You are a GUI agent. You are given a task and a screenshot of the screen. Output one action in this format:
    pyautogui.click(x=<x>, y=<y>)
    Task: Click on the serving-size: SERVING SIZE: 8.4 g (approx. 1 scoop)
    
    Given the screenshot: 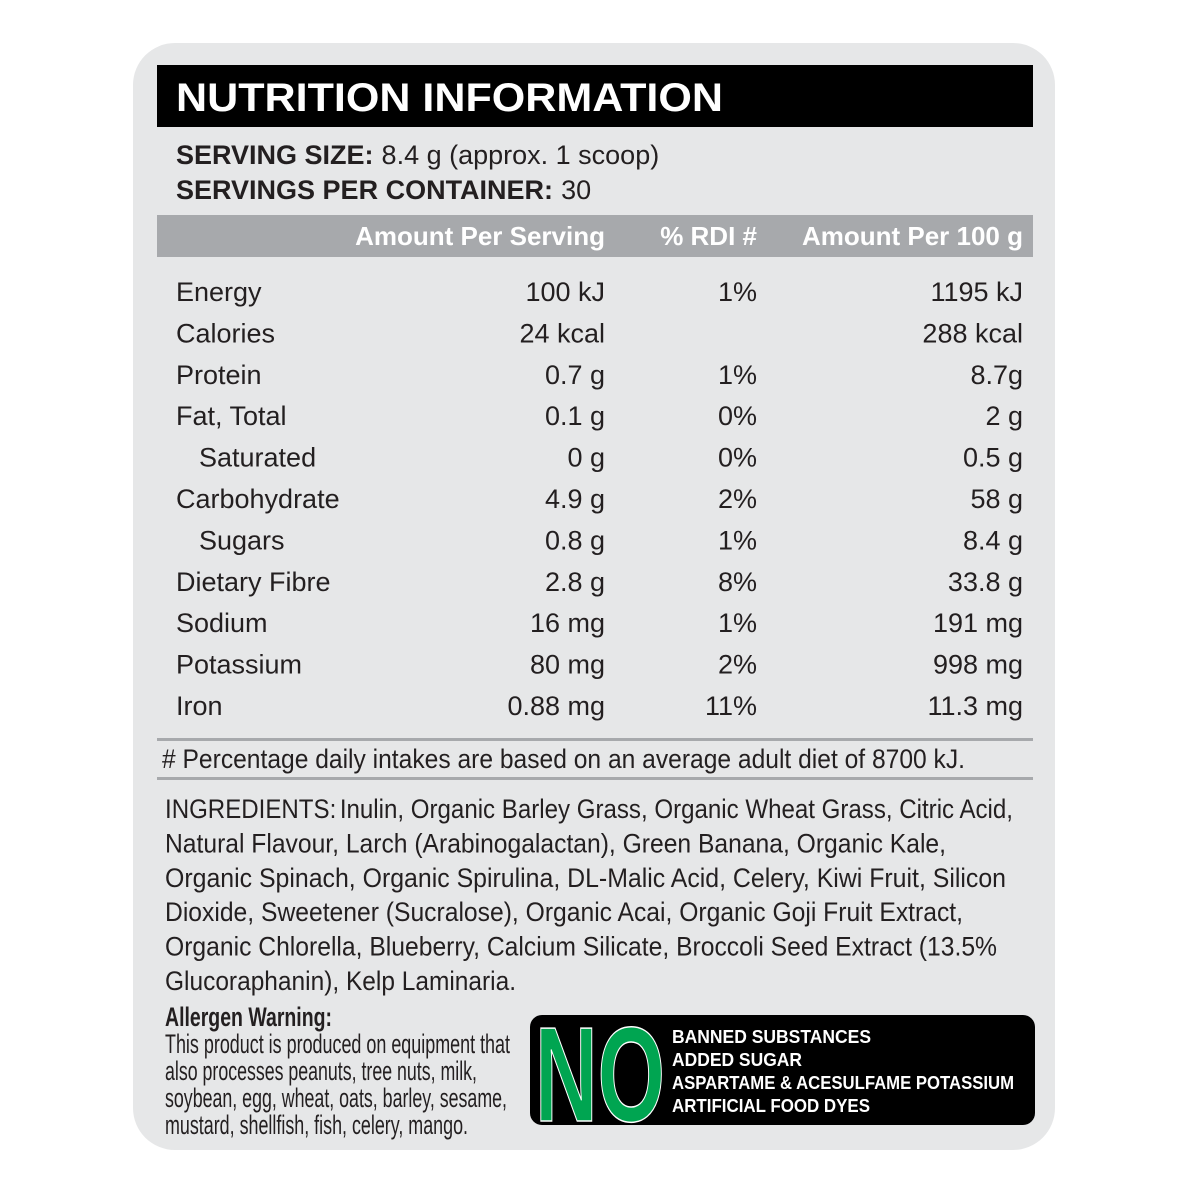 What is the action you would take?
    pyautogui.click(x=417, y=155)
    